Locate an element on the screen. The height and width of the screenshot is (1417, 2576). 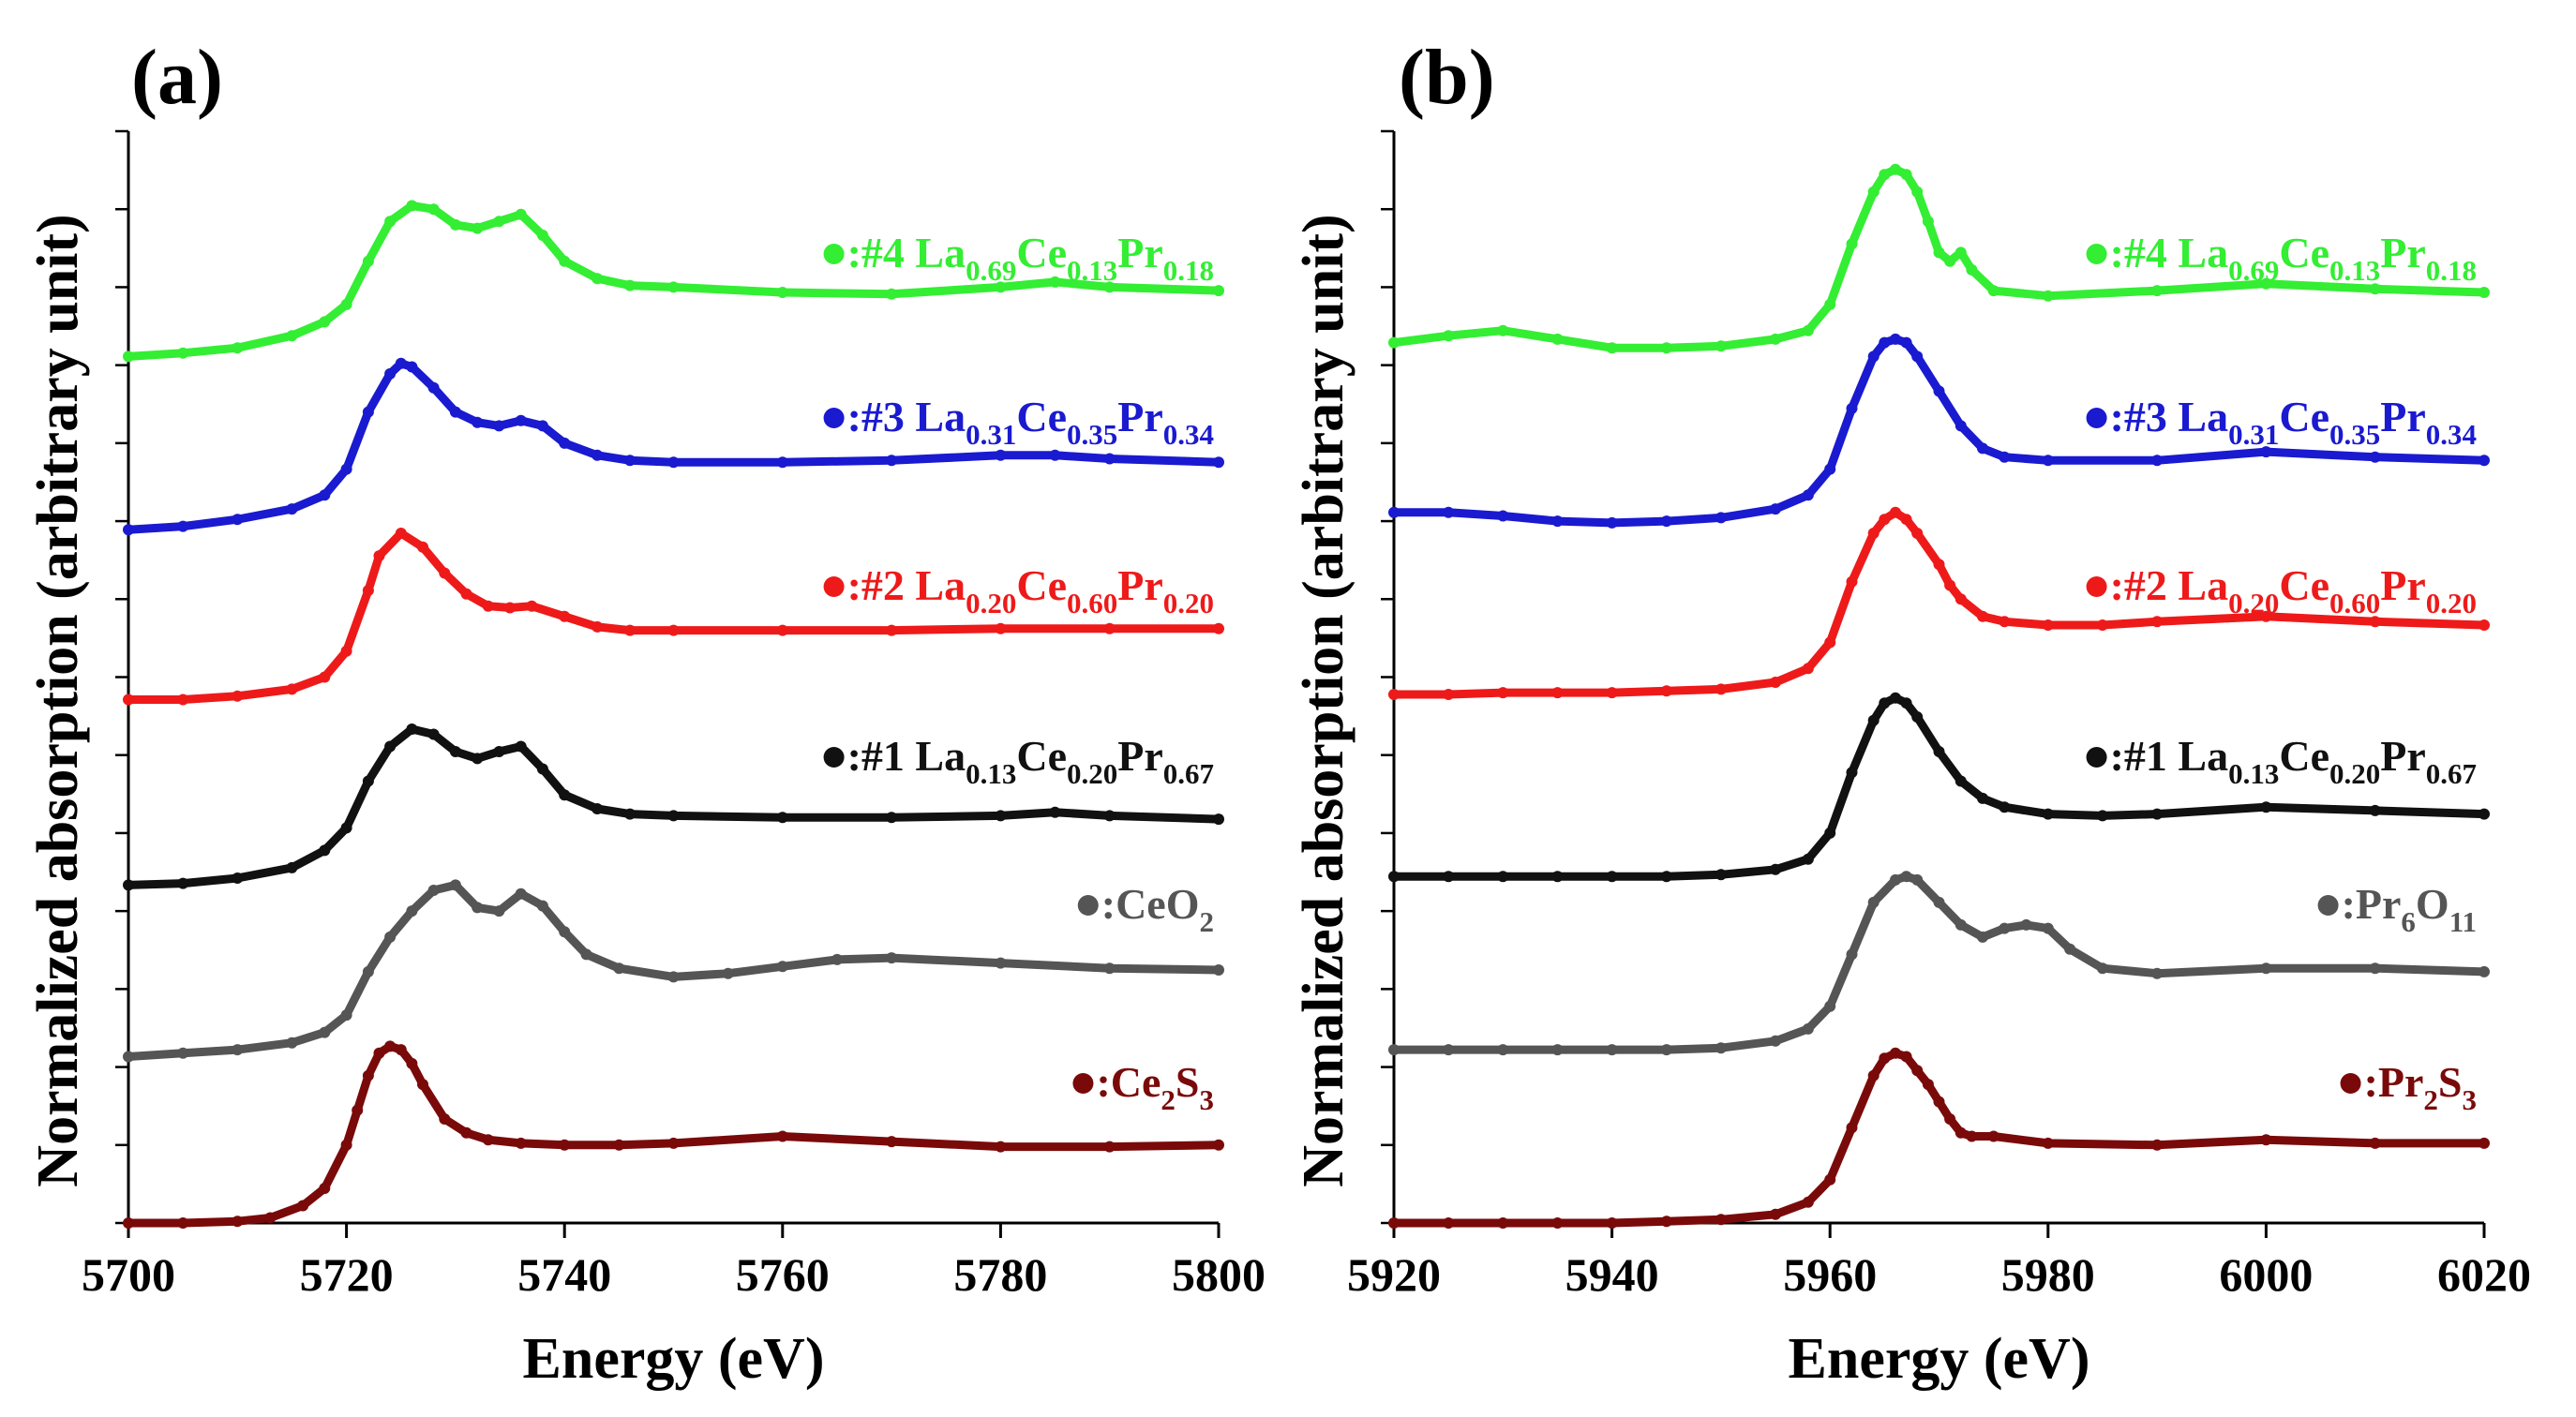
legend-label: :#2 La0.20Ce0.60Pr0.20 is located at coordinates (2293, 590).